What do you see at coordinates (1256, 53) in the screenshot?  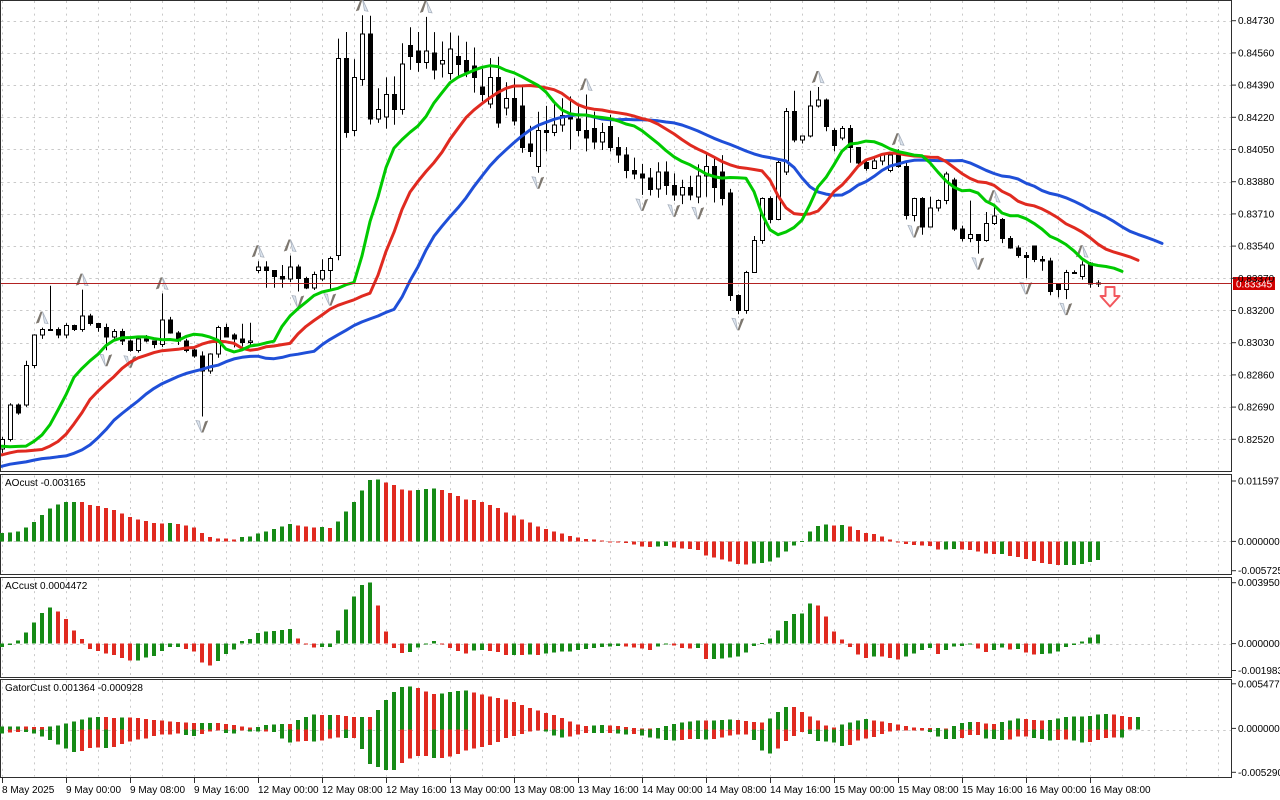 I see `svg-text: 0.84560` at bounding box center [1256, 53].